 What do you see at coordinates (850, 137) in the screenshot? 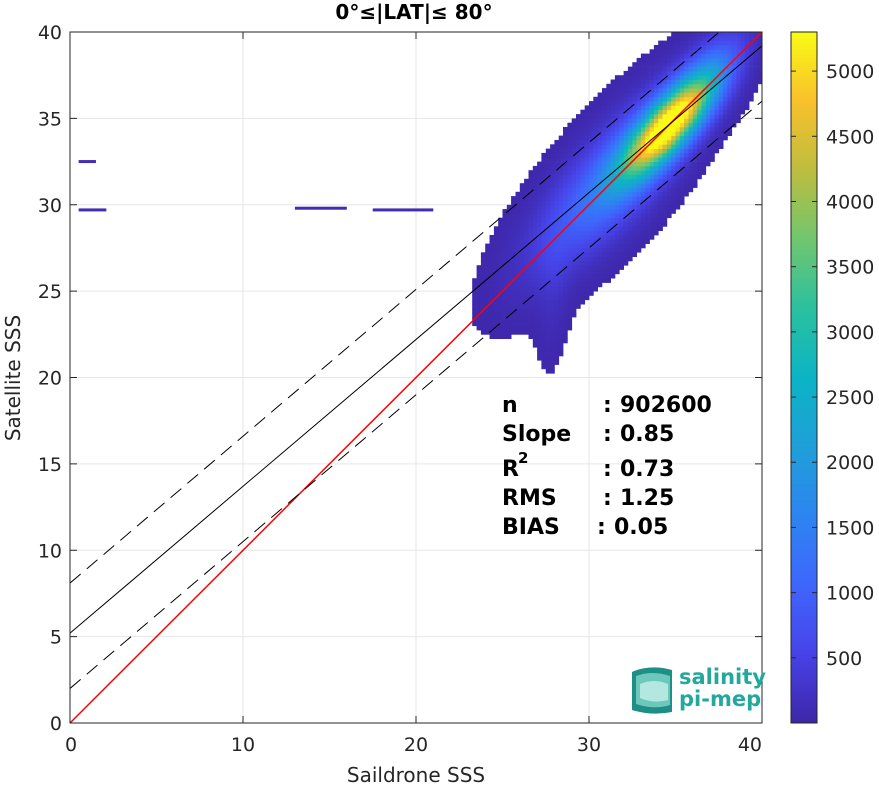
I see `colorbar-tick-label: 4500` at bounding box center [850, 137].